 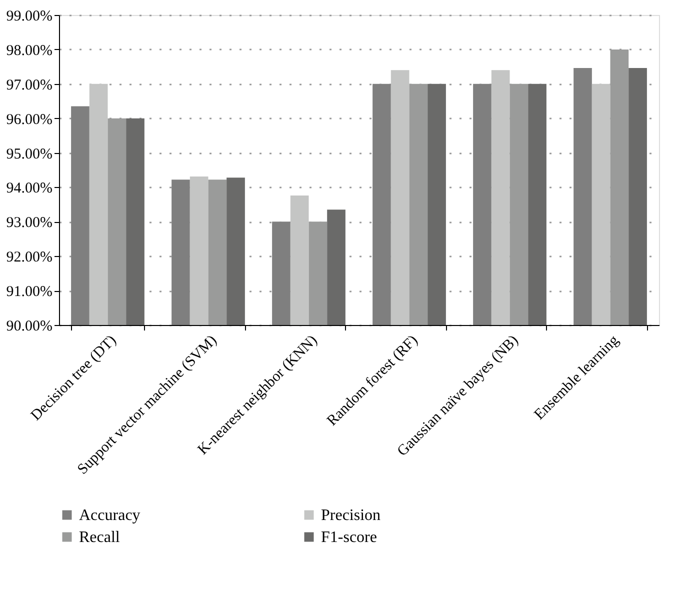 I want to click on y-tick-label: 90.00%, so click(x=29, y=326).